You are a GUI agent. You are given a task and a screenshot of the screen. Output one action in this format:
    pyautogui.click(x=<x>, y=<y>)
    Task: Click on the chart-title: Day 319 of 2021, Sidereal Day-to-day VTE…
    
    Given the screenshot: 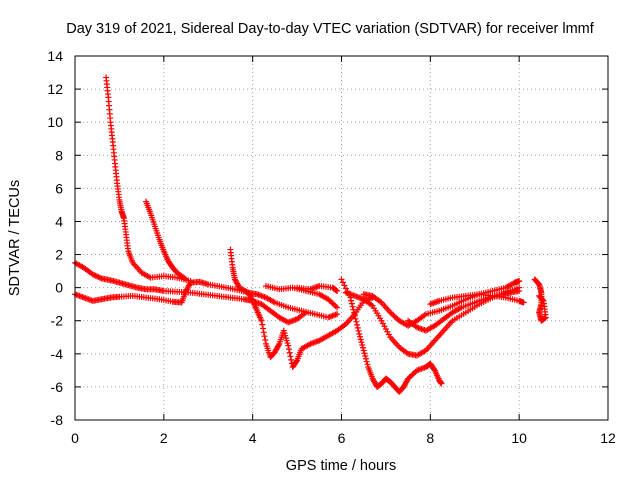 What is the action you would take?
    pyautogui.click(x=330, y=29)
    